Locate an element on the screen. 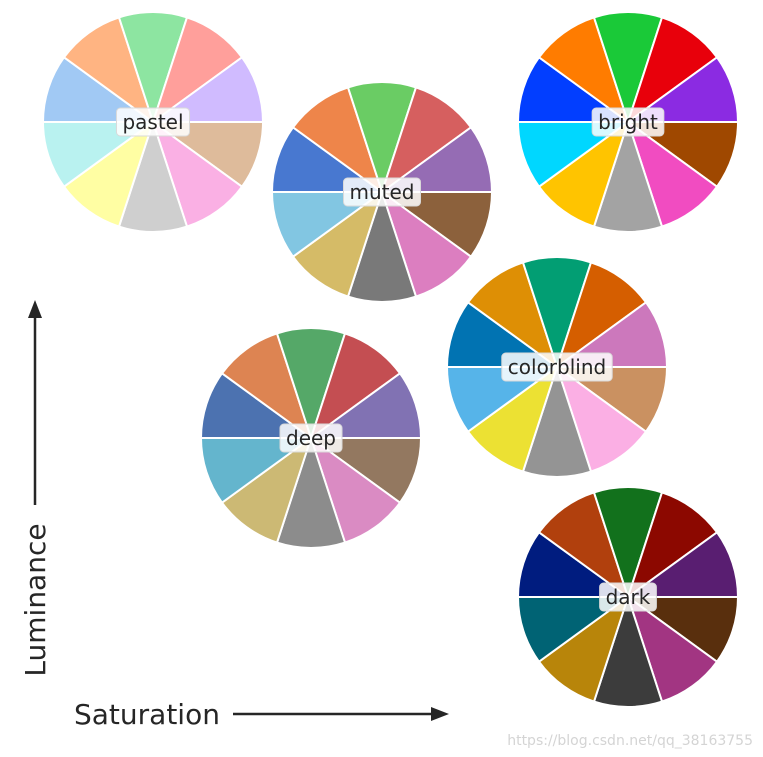  palette-label-pastel: pastel is located at coordinates (152, 122).